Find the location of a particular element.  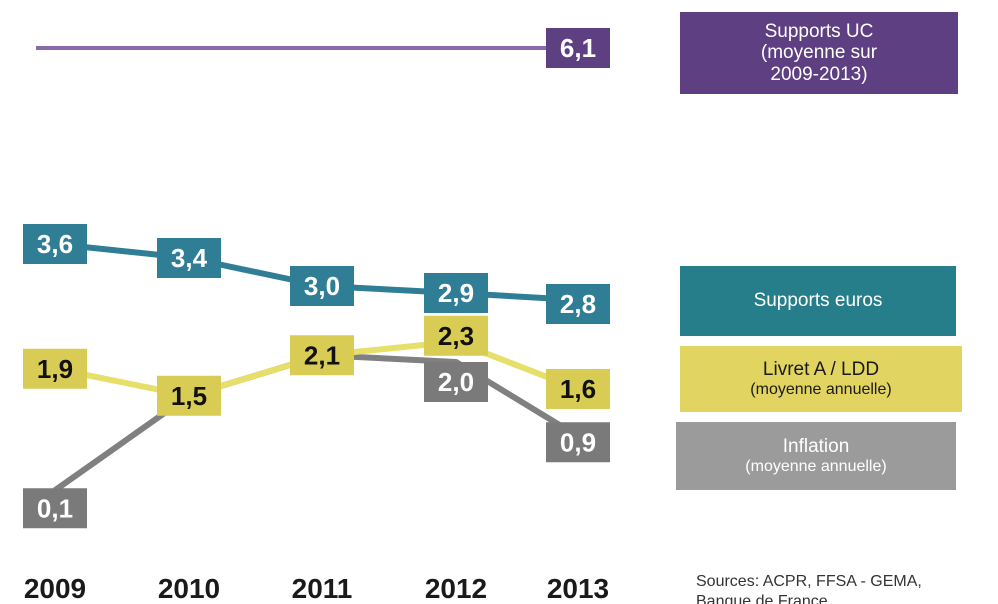

data-label-euros-2010: 3,4 is located at coordinates (189, 258).